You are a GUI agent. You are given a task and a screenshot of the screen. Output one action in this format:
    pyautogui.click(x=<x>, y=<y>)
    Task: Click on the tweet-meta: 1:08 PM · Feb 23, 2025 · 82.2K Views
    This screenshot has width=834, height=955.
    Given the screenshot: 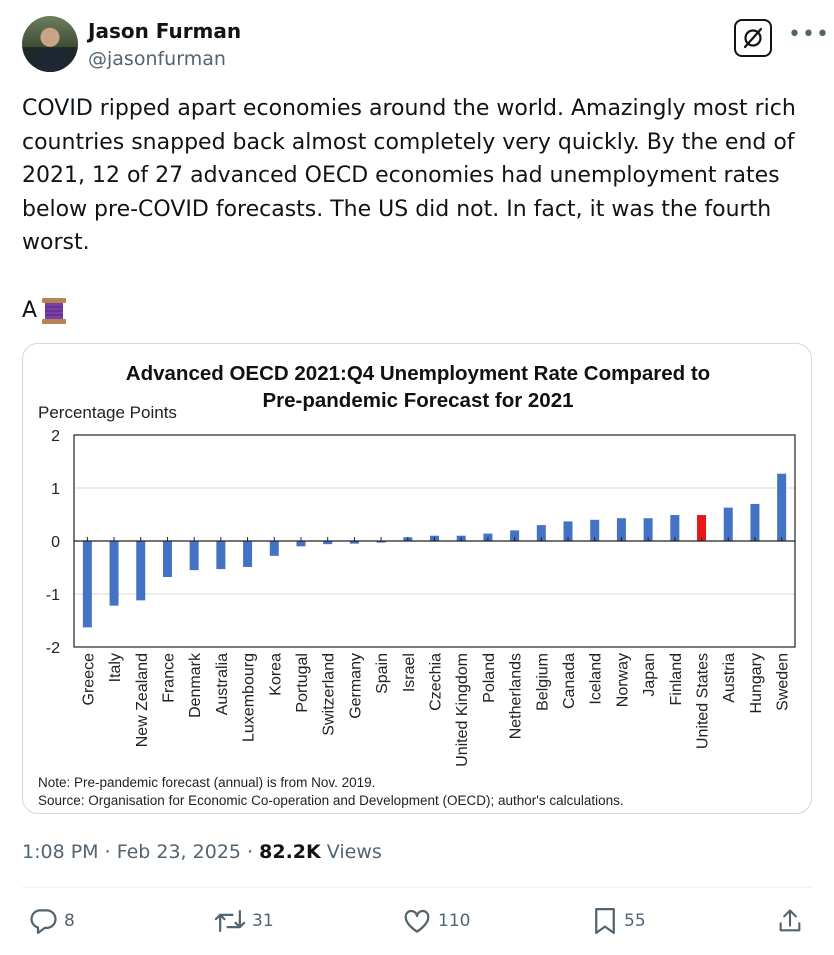 What is the action you would take?
    pyautogui.click(x=202, y=852)
    